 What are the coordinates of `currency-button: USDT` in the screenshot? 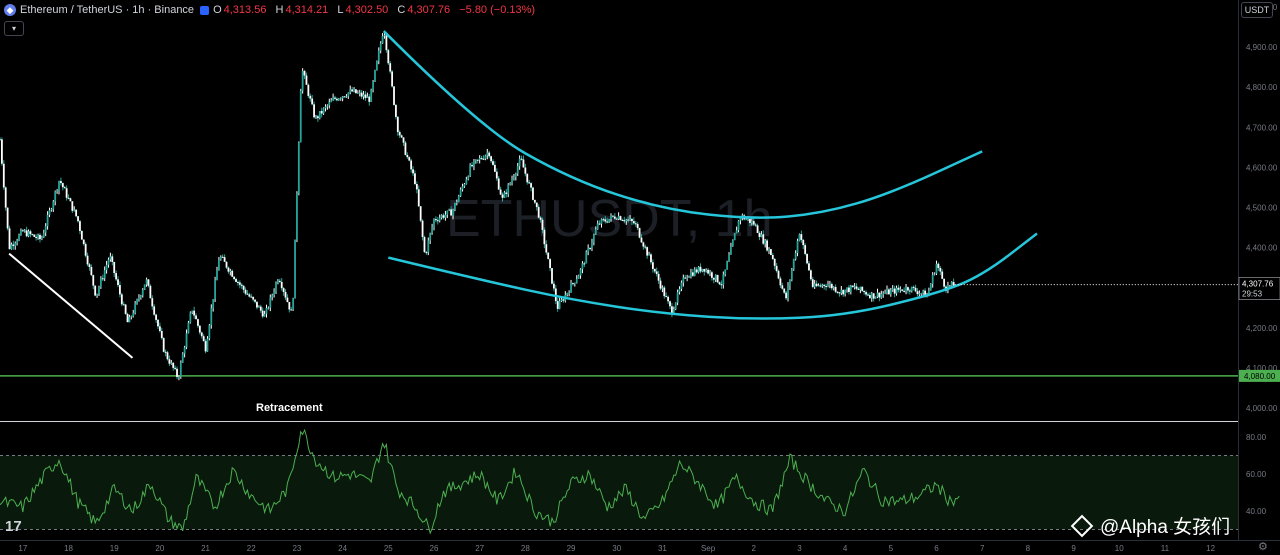 It's located at (1257, 10).